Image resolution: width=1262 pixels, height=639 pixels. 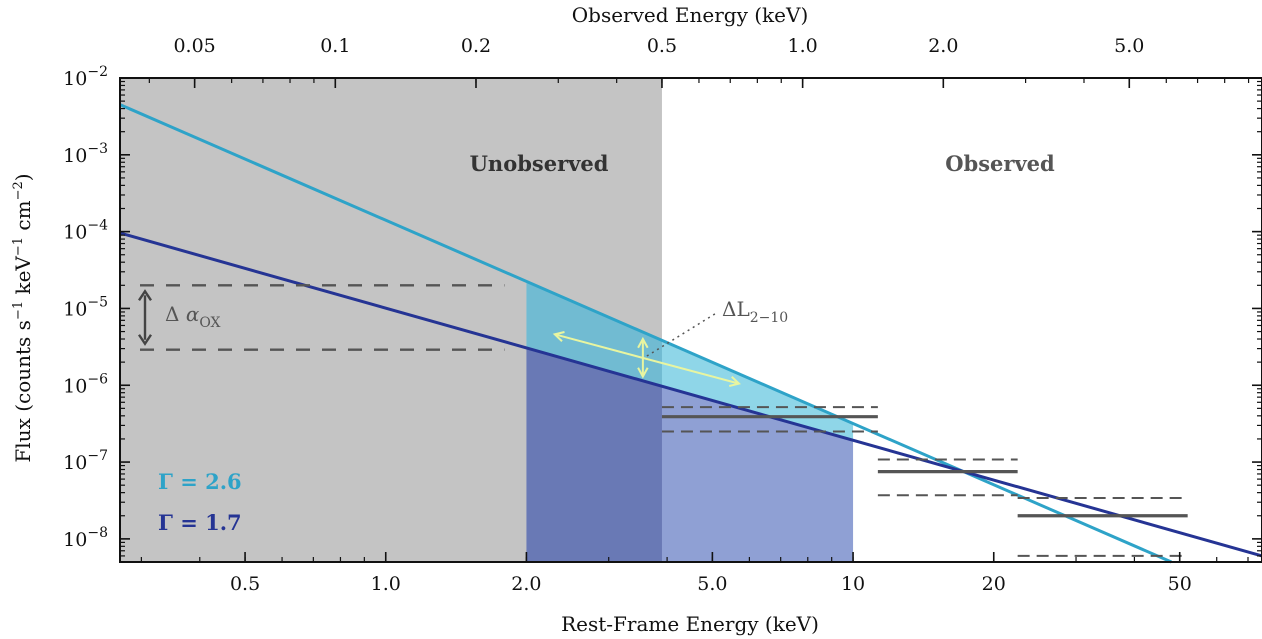 I want to click on y-title-part-3: cm, so click(x=23, y=218).